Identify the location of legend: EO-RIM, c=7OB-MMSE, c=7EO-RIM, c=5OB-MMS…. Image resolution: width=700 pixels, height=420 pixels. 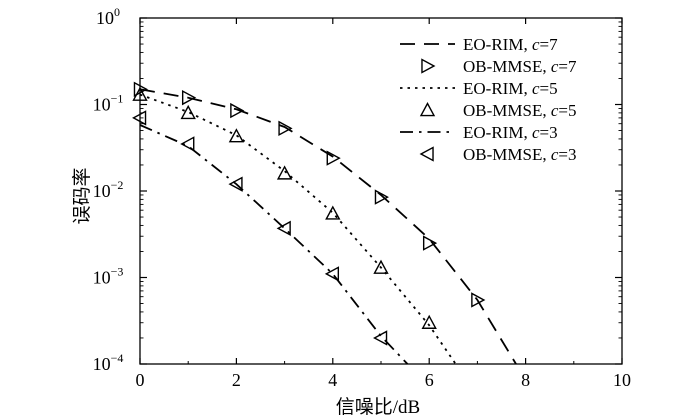
(488, 99).